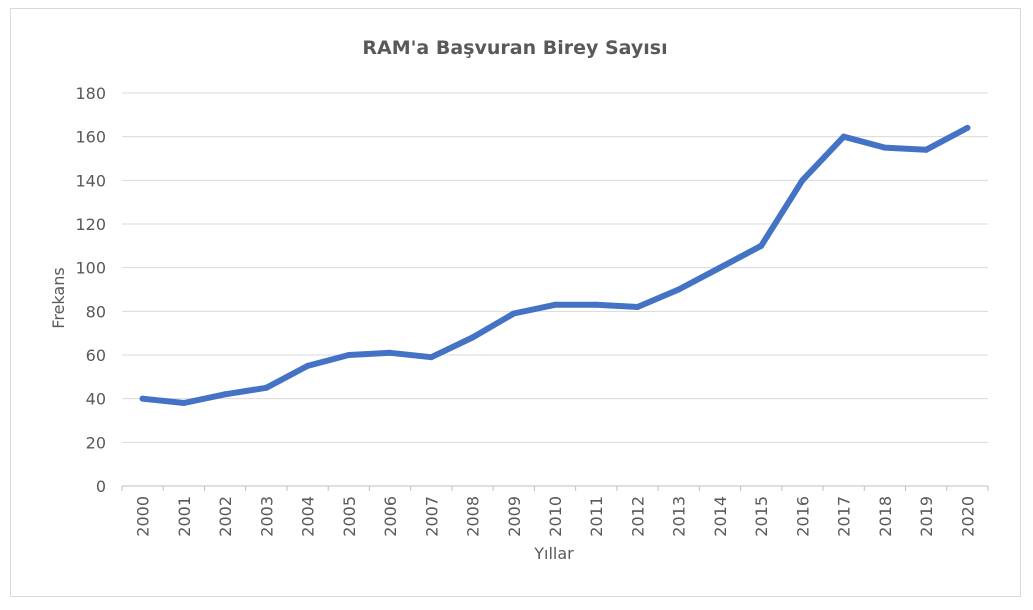  I want to click on y-tick-label: 20, so click(96, 442).